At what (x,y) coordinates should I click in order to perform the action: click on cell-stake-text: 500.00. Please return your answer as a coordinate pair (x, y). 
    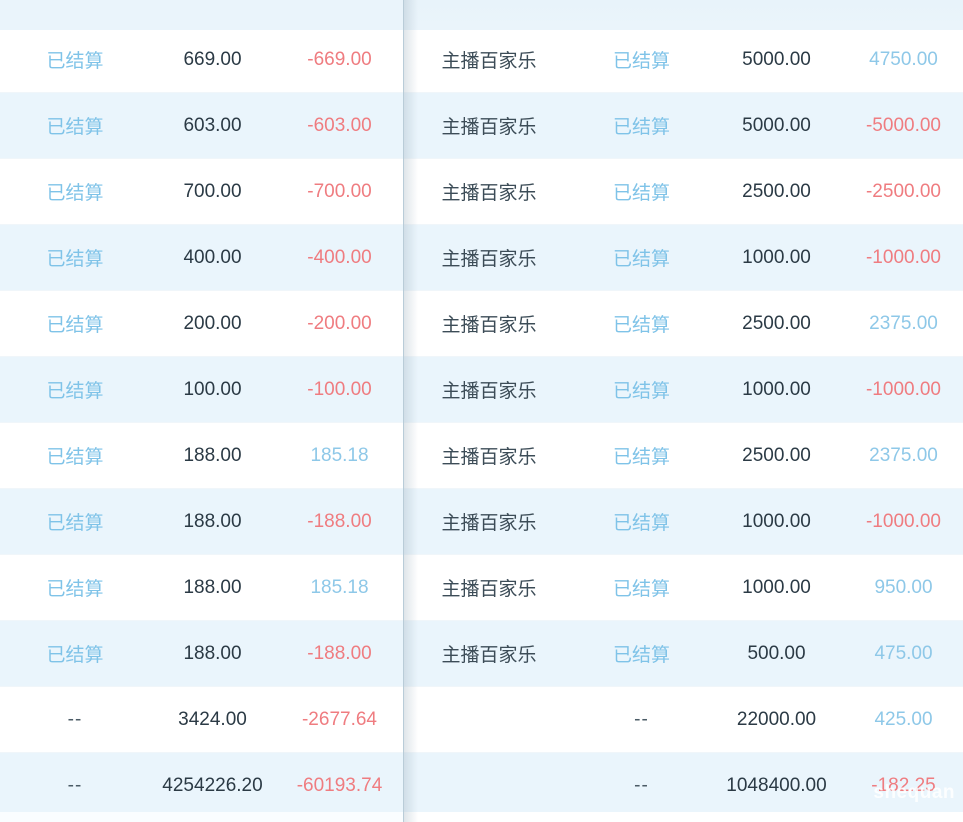
    Looking at the image, I should click on (776, 653).